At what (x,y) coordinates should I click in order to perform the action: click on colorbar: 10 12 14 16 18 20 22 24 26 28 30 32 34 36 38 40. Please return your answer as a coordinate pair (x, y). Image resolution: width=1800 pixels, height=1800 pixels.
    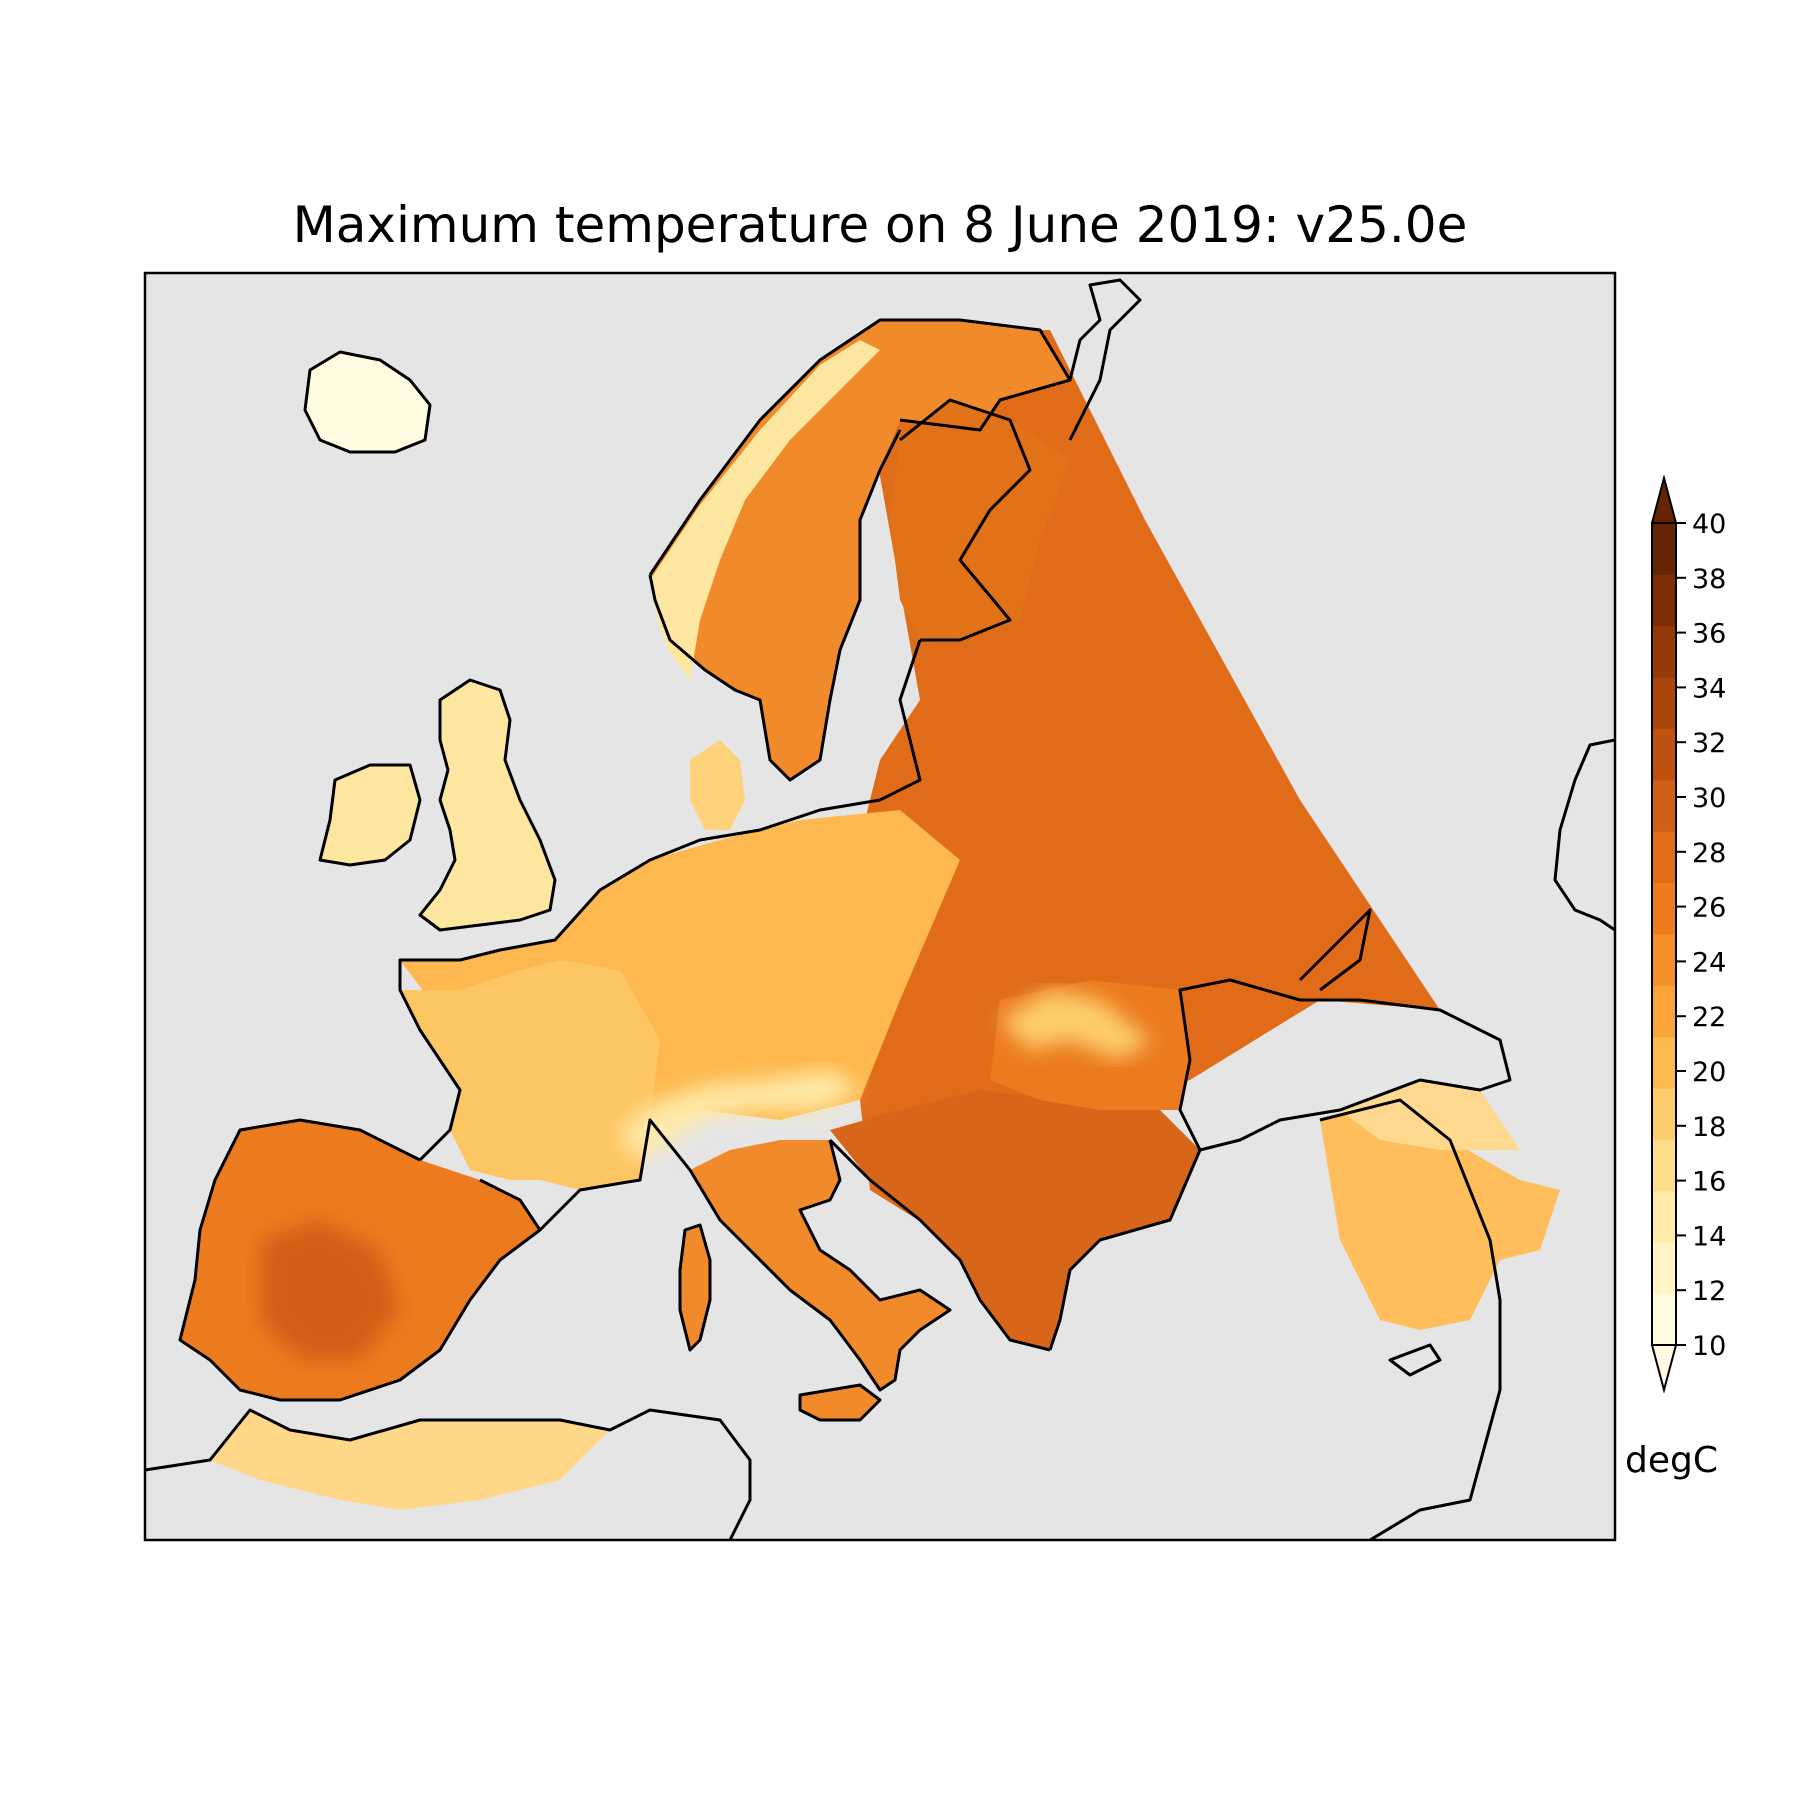
    Looking at the image, I should click on (1688, 934).